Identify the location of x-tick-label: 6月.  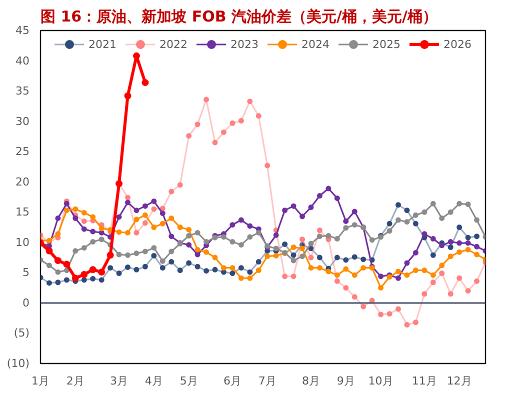
(232, 381).